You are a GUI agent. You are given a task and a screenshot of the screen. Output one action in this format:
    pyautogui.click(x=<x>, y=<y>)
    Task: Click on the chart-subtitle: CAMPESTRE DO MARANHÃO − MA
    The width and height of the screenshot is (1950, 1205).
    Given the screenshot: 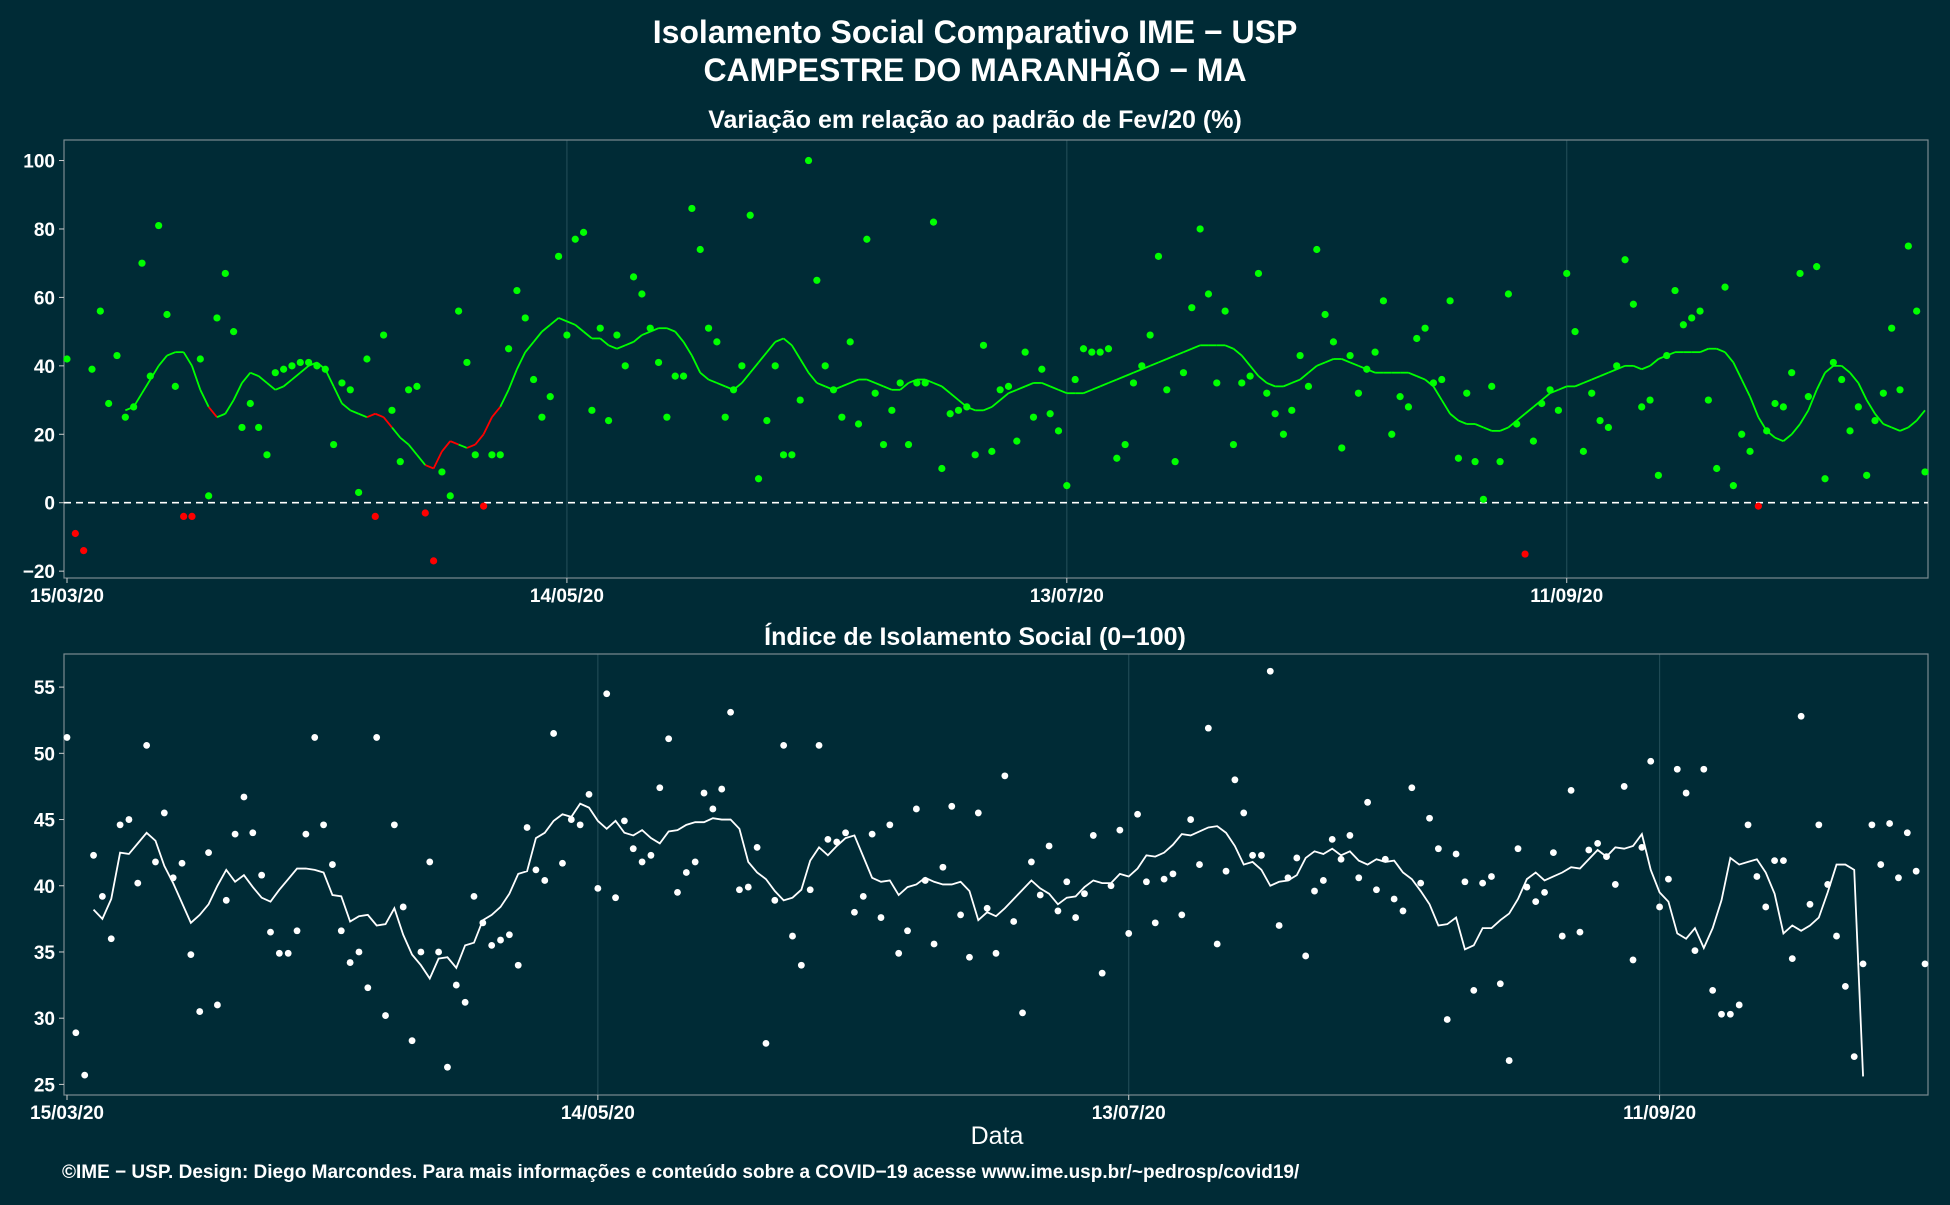 What is the action you would take?
    pyautogui.click(x=974, y=70)
    